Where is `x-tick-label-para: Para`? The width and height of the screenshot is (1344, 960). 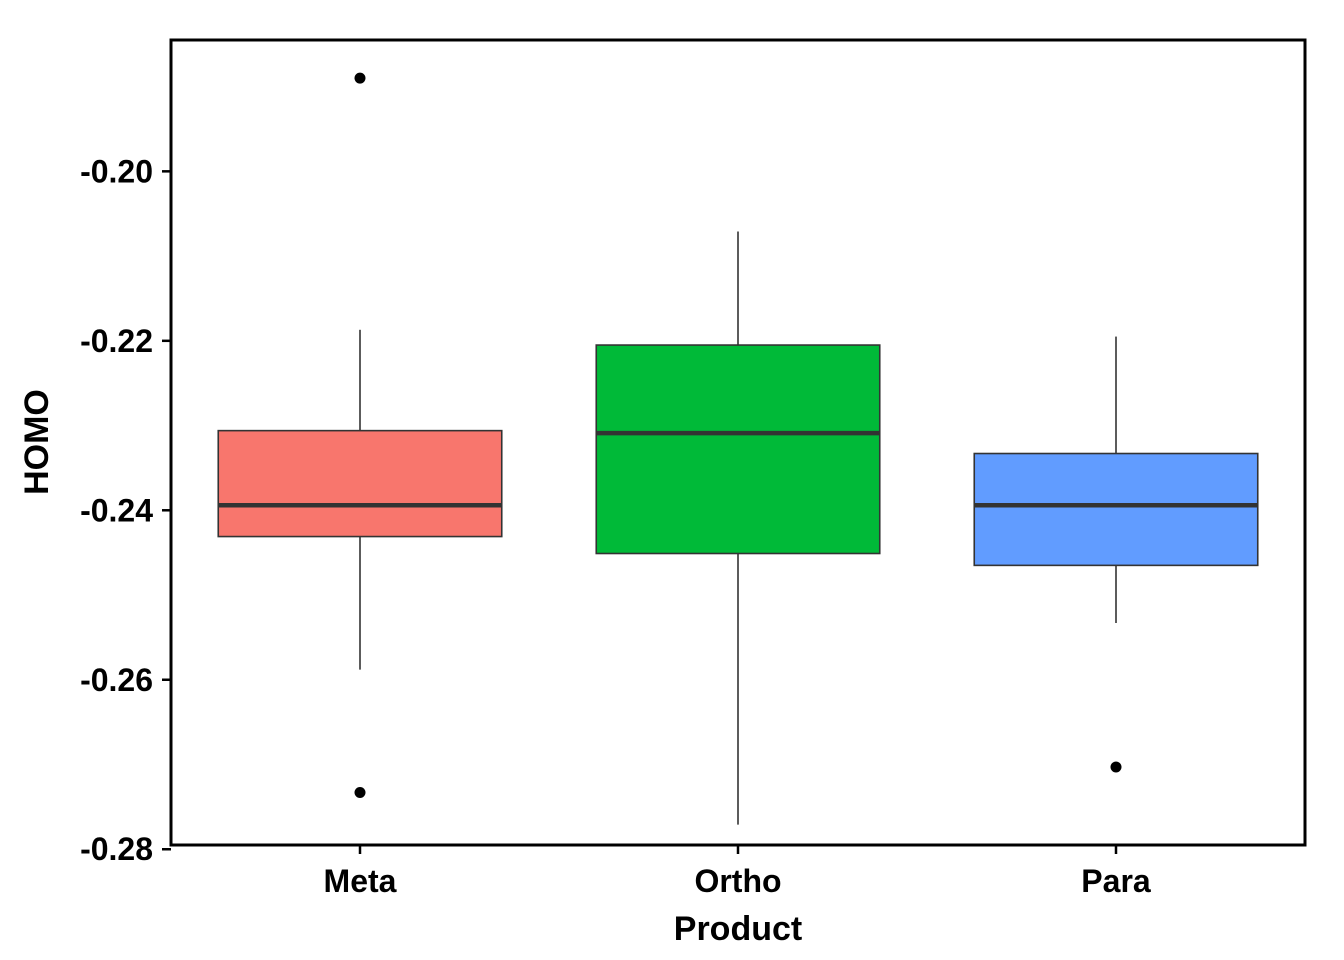 x-tick-label-para: Para is located at coordinates (1116, 881).